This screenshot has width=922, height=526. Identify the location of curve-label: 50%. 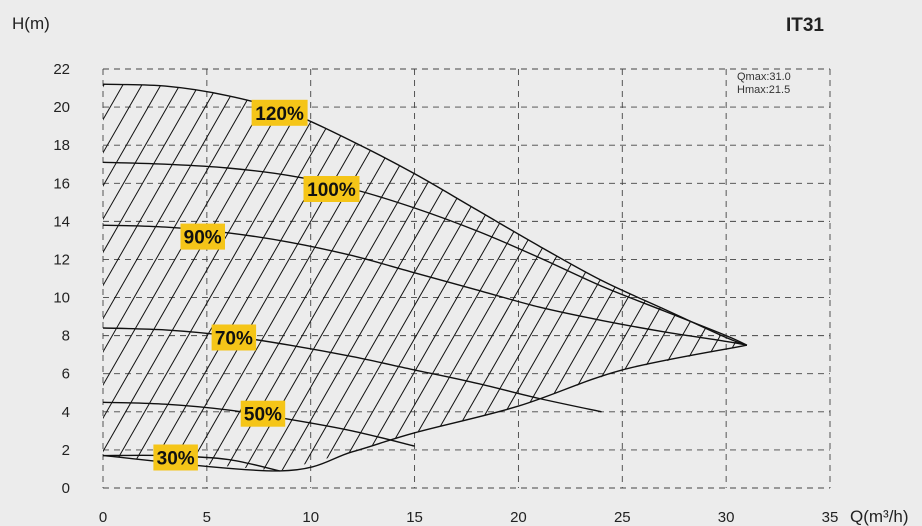
(263, 415).